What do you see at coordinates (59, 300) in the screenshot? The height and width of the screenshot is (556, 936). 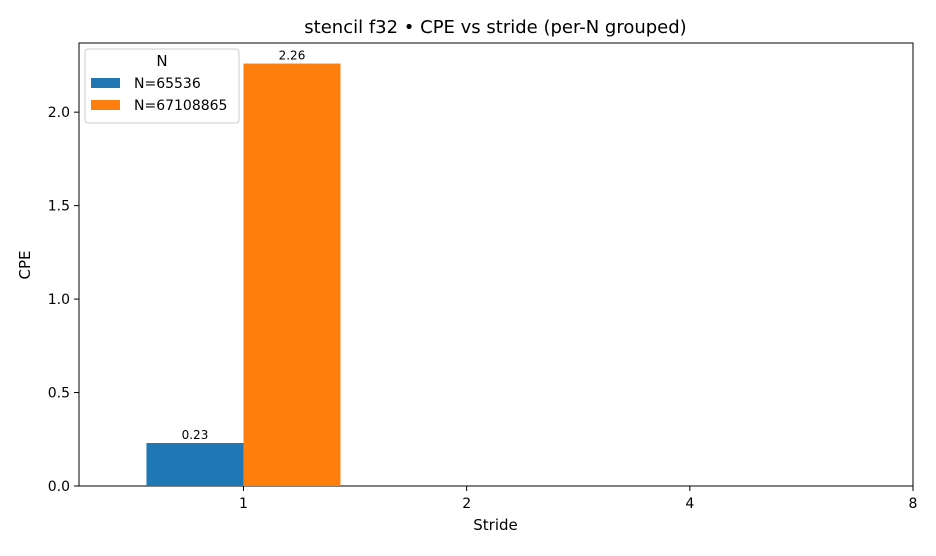 I see `y-tick-label: 1.0` at bounding box center [59, 300].